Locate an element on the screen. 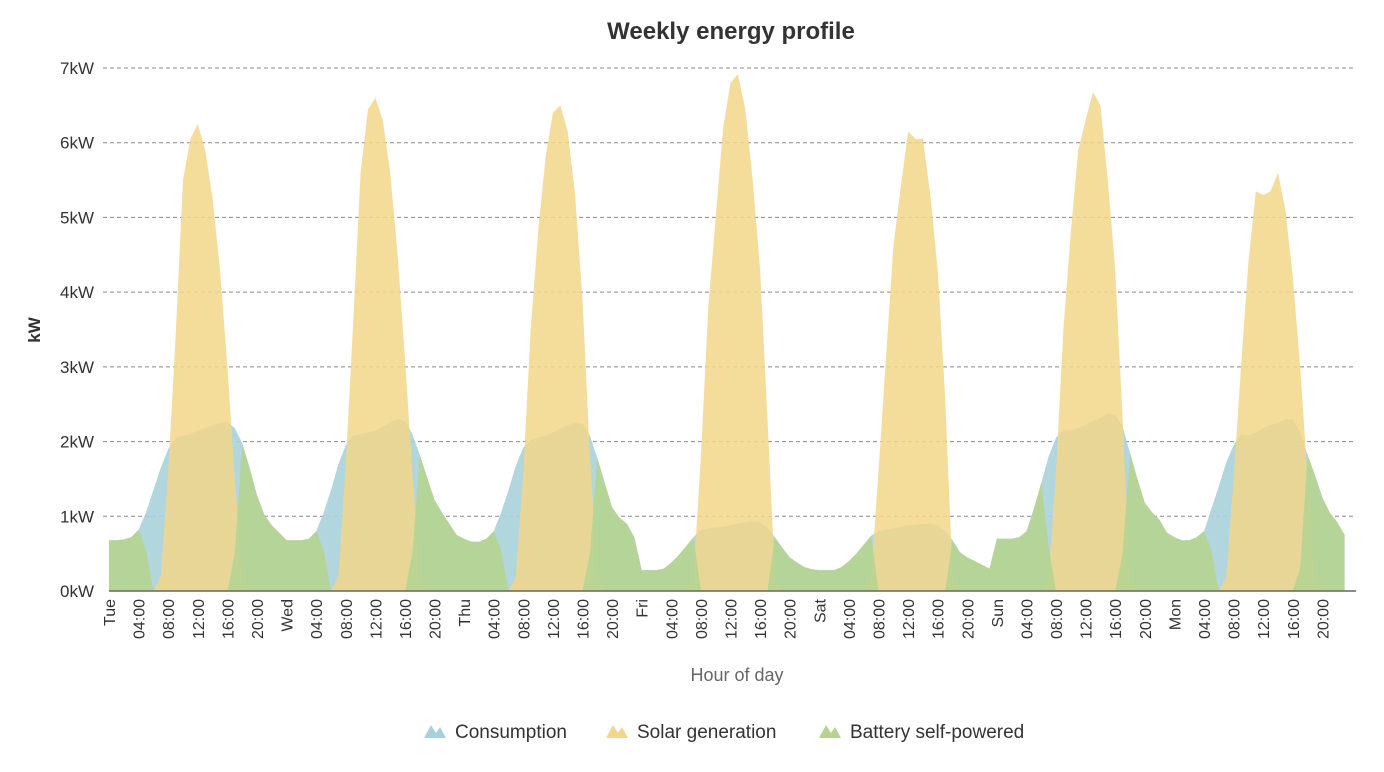 The image size is (1384, 772). x-tick-label: Tue is located at coordinates (110, 612).